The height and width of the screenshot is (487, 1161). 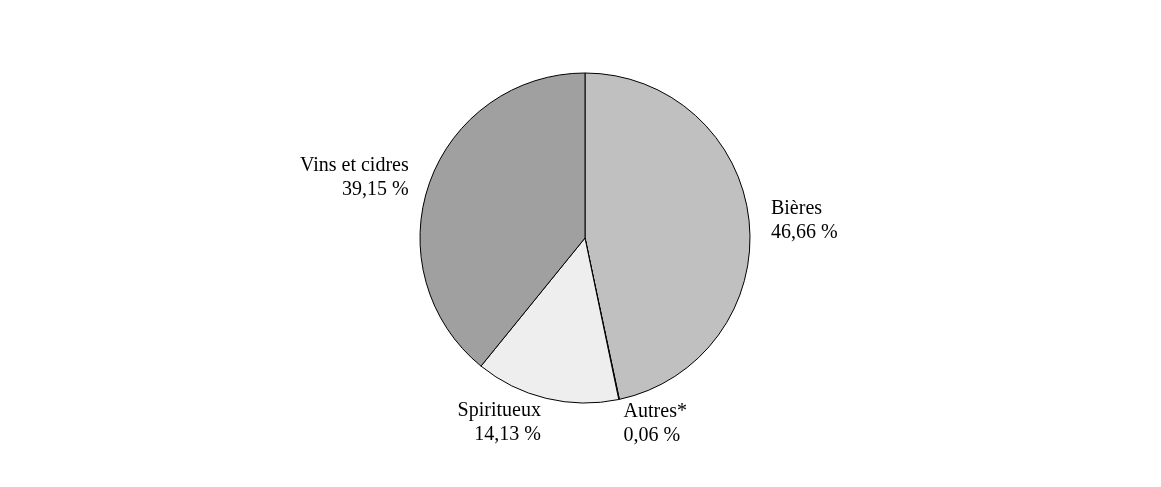 What do you see at coordinates (655, 409) in the screenshot?
I see `slice-label: Autres*` at bounding box center [655, 409].